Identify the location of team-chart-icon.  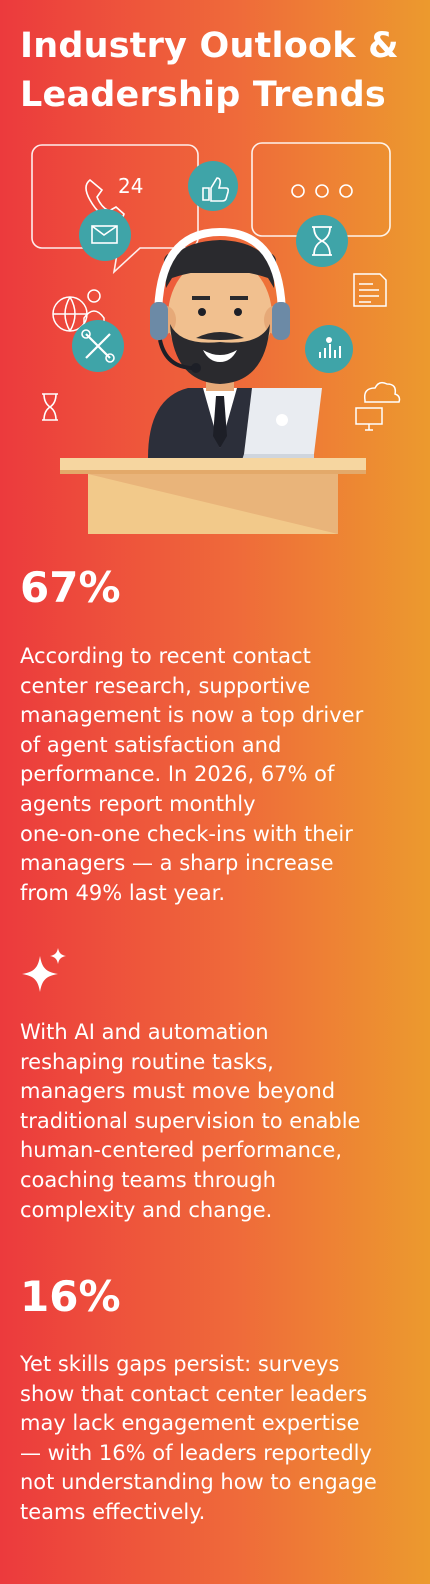
(329, 349).